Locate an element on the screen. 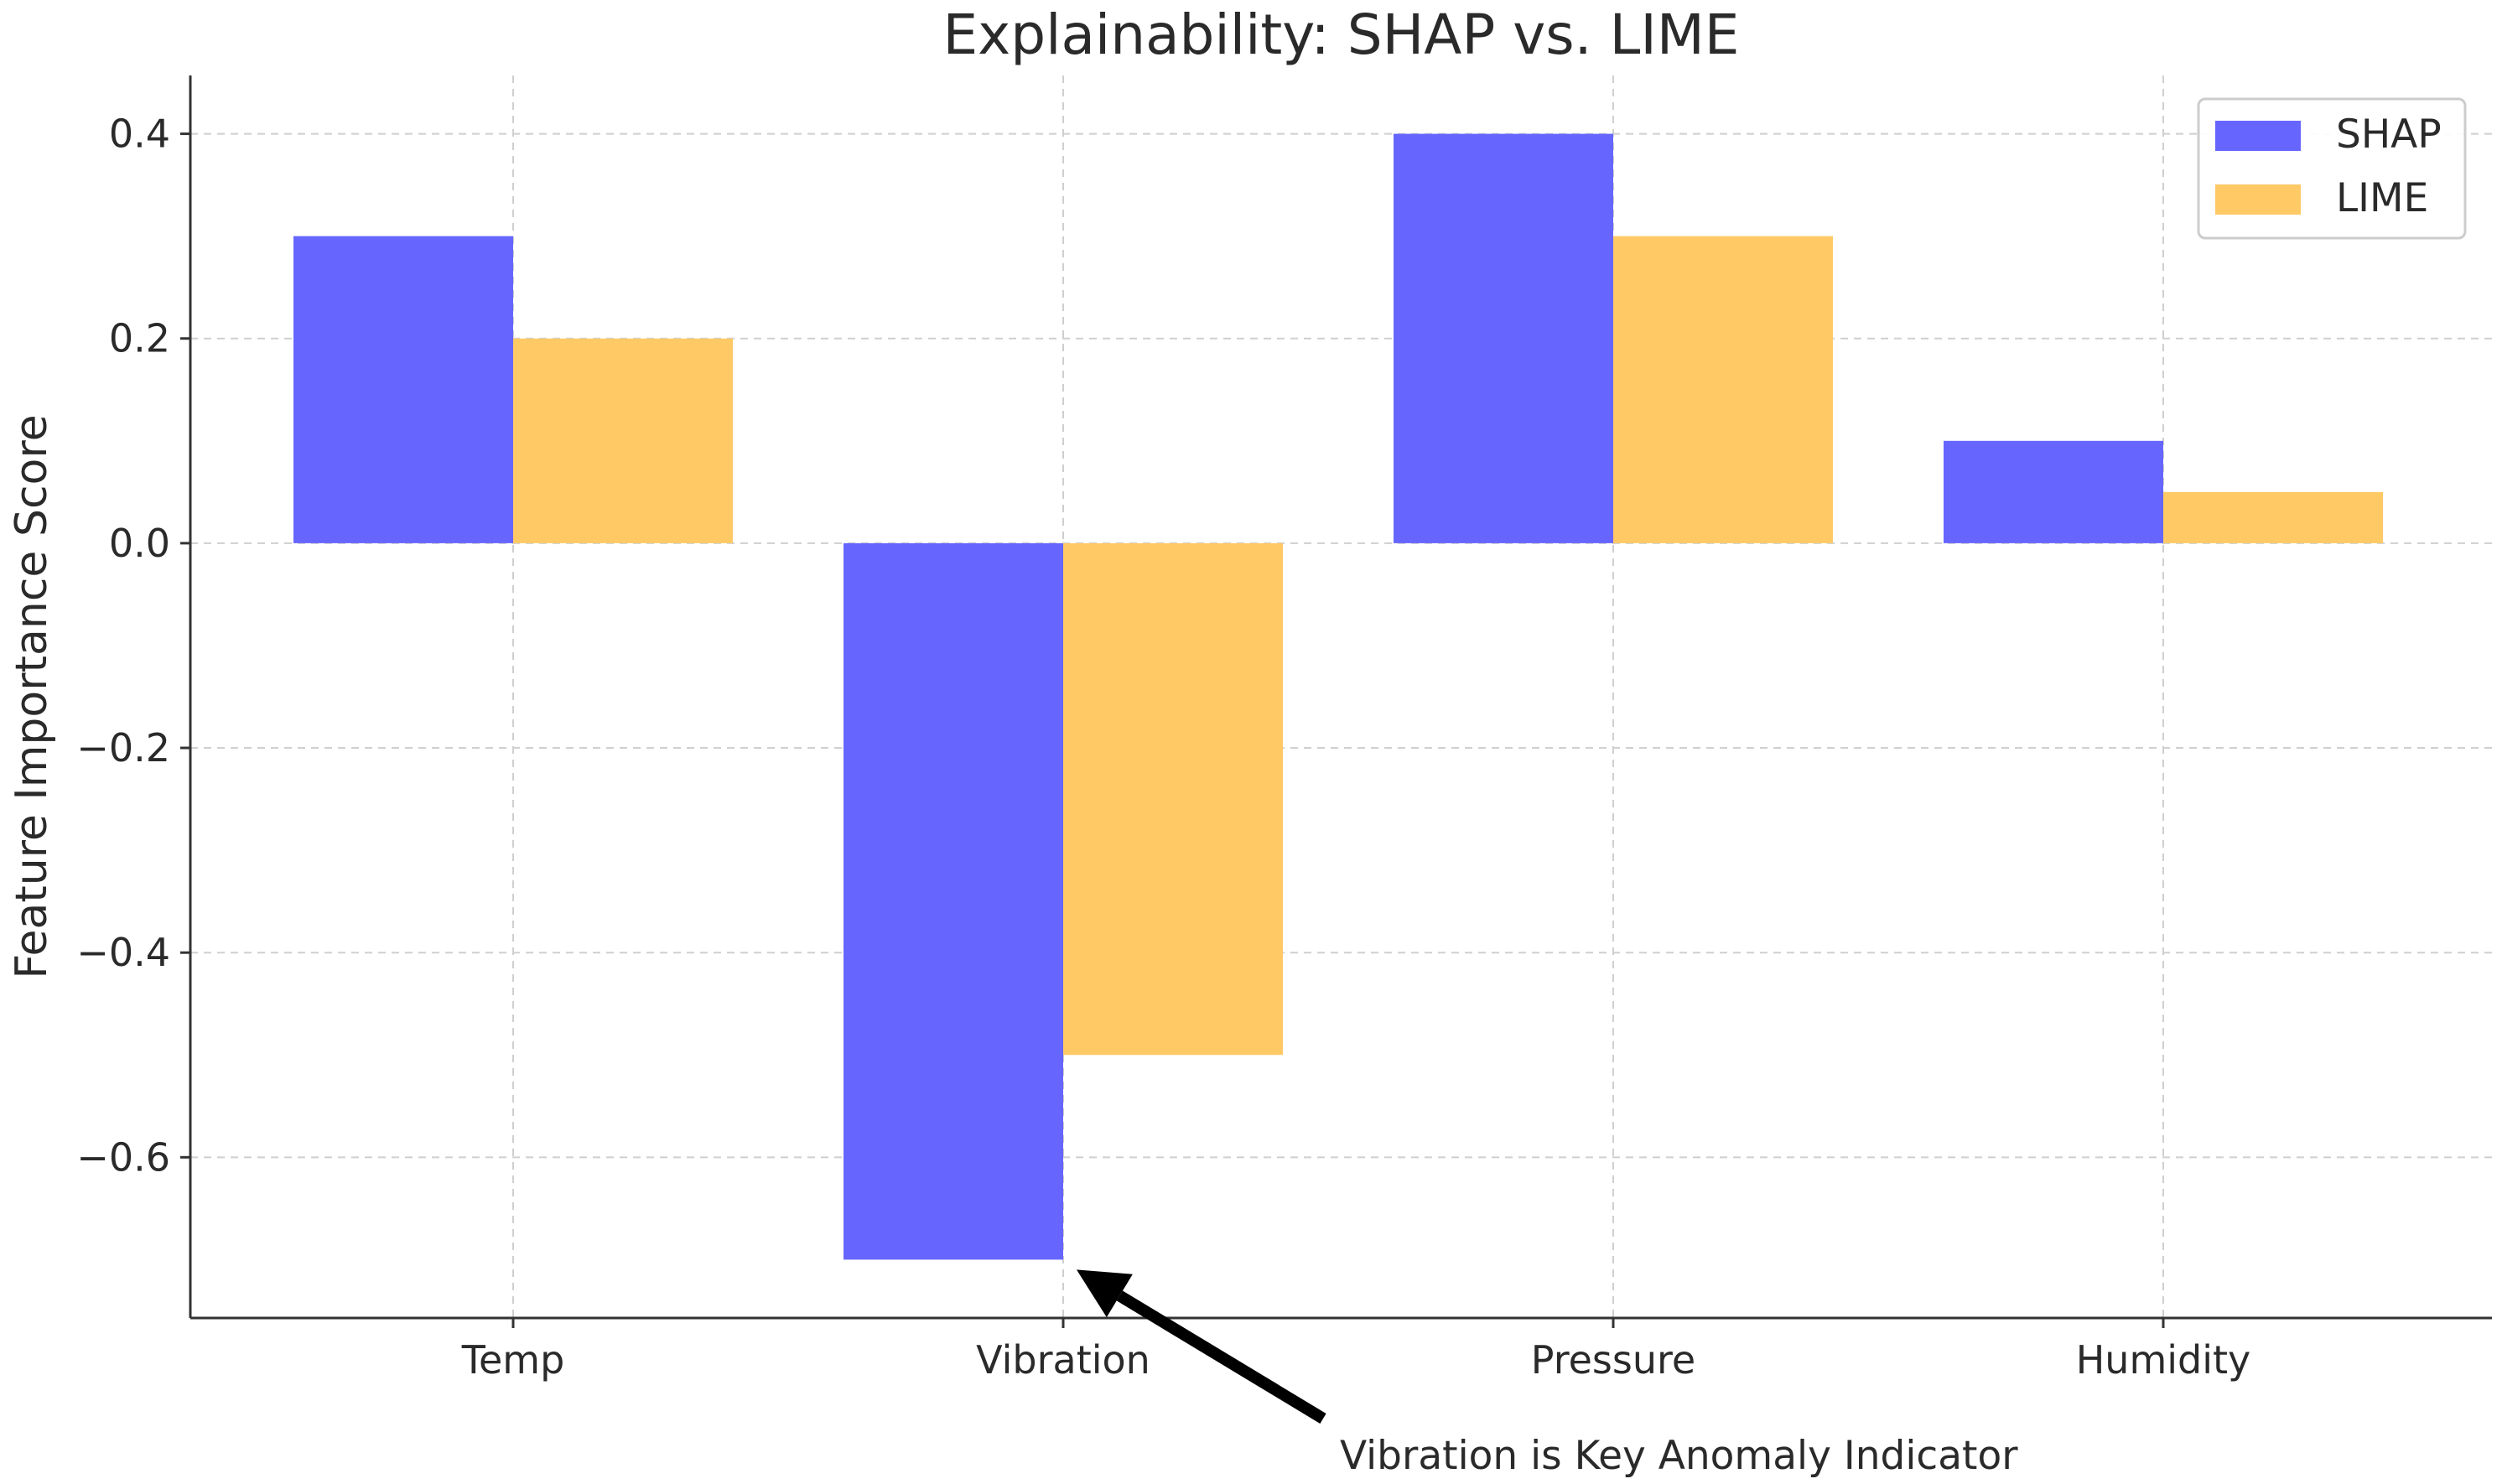  legend-swatch-shap is located at coordinates (2258, 136).